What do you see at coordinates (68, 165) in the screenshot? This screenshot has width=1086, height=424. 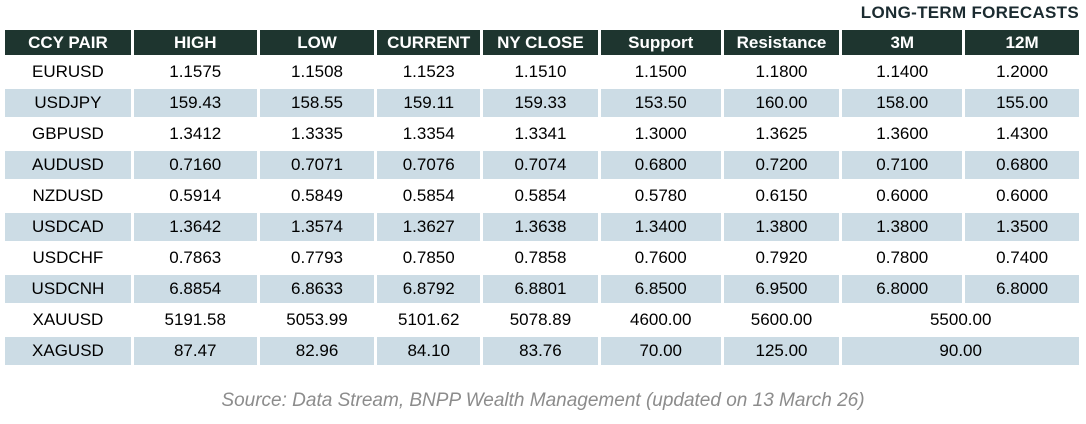 I see `ccy-pair-cell: AUDUSD` at bounding box center [68, 165].